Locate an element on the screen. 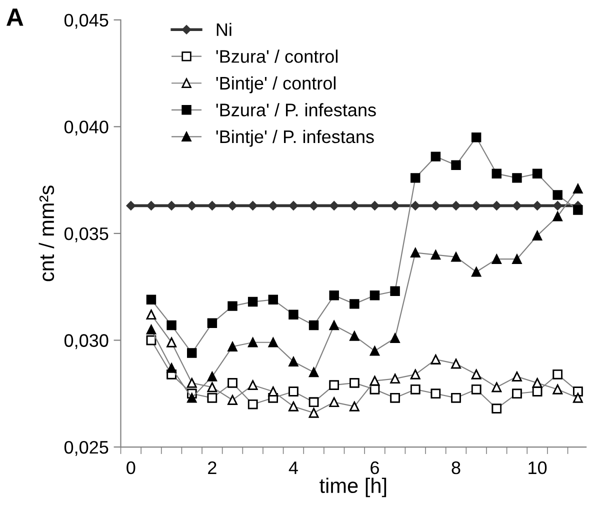 The width and height of the screenshot is (589, 510). x-tick-label: 2 is located at coordinates (212, 467).